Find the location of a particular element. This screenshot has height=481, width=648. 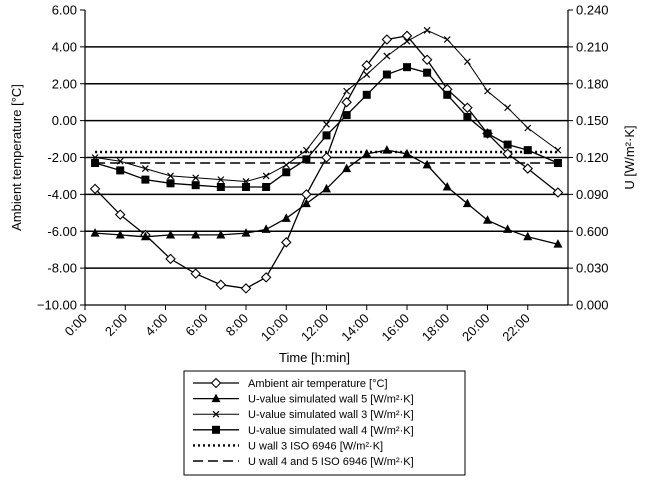

y-left-axis-label: Ambient temperature [°C] is located at coordinates (16, 157).